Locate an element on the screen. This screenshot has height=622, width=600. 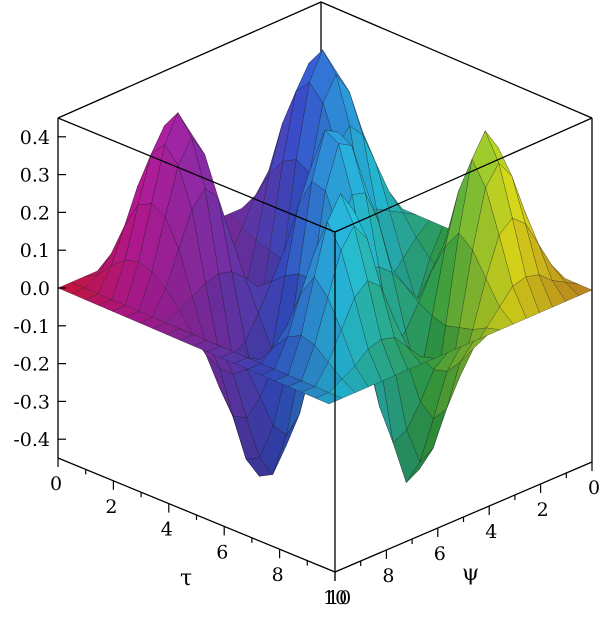
psi-tick-label: 8 is located at coordinates (388, 576).